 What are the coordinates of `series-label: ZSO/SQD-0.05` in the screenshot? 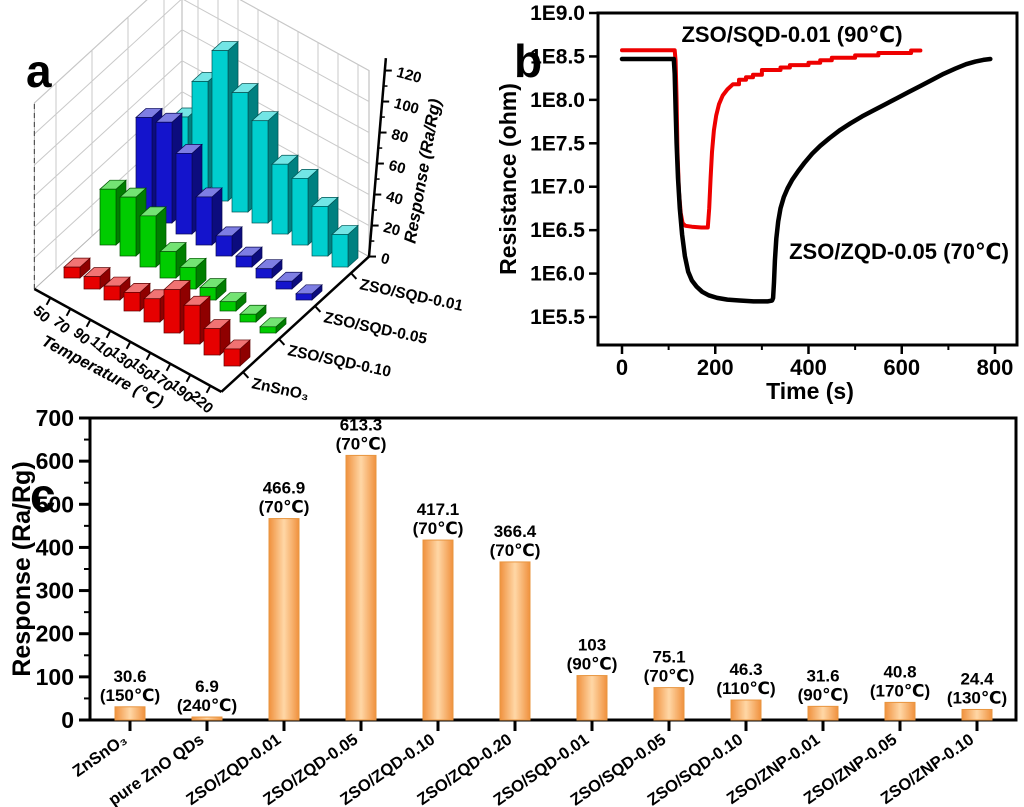 It's located at (375, 328).